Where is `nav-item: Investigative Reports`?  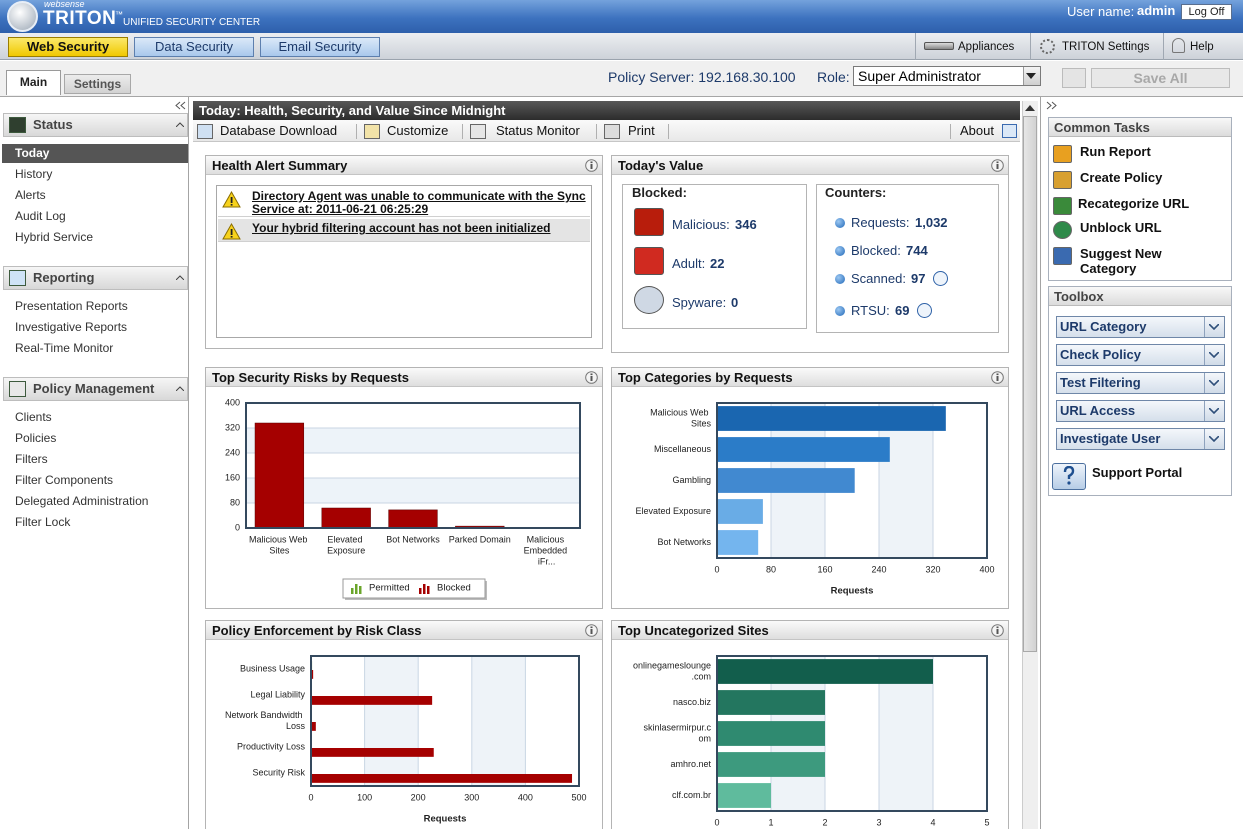
nav-item: Investigative Reports is located at coordinates (71, 327).